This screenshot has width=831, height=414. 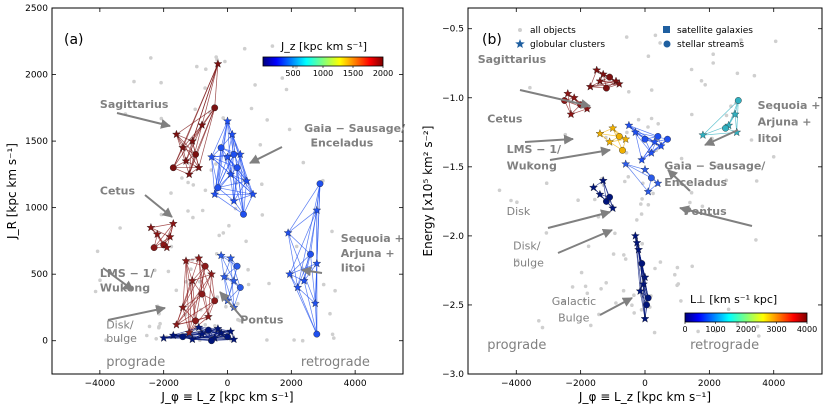 I want to click on colorbar-tick-label: 1500, so click(x=353, y=73).